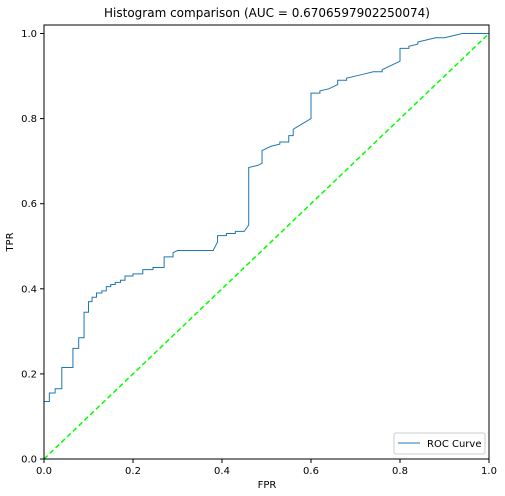 Image resolution: width=505 pixels, height=496 pixels. What do you see at coordinates (44, 471) in the screenshot?
I see `x-tick-label: 0.0` at bounding box center [44, 471].